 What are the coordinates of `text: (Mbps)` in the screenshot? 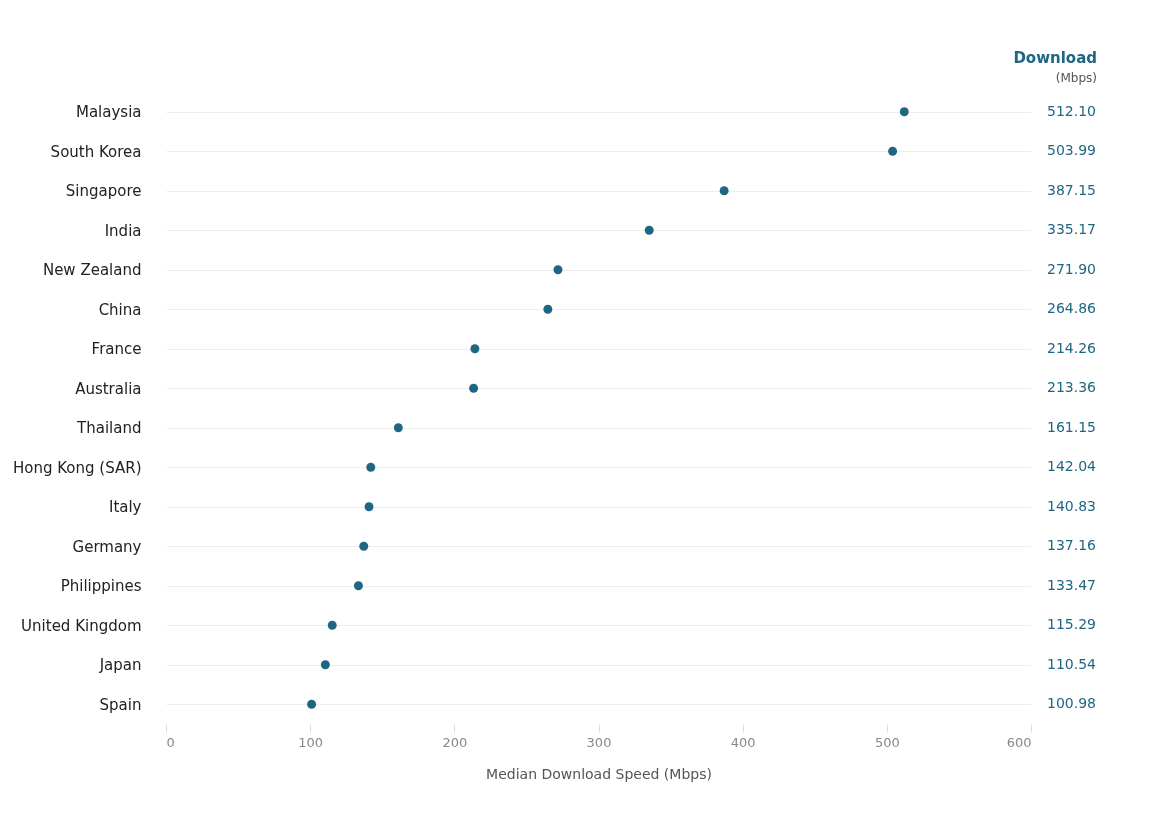 It's located at (1076, 78).